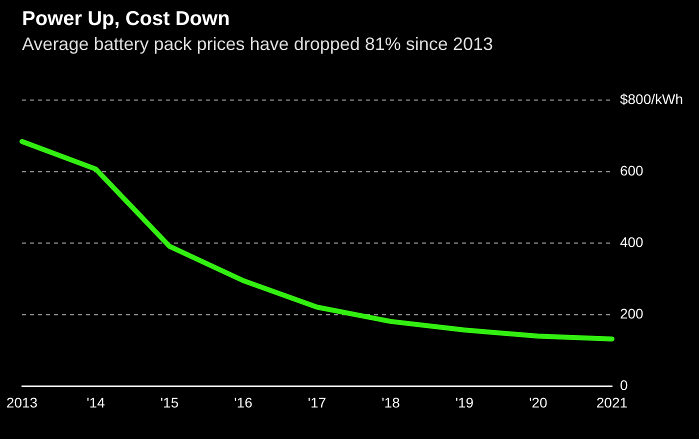  What do you see at coordinates (632, 170) in the screenshot?
I see `y-tick-label: 600` at bounding box center [632, 170].